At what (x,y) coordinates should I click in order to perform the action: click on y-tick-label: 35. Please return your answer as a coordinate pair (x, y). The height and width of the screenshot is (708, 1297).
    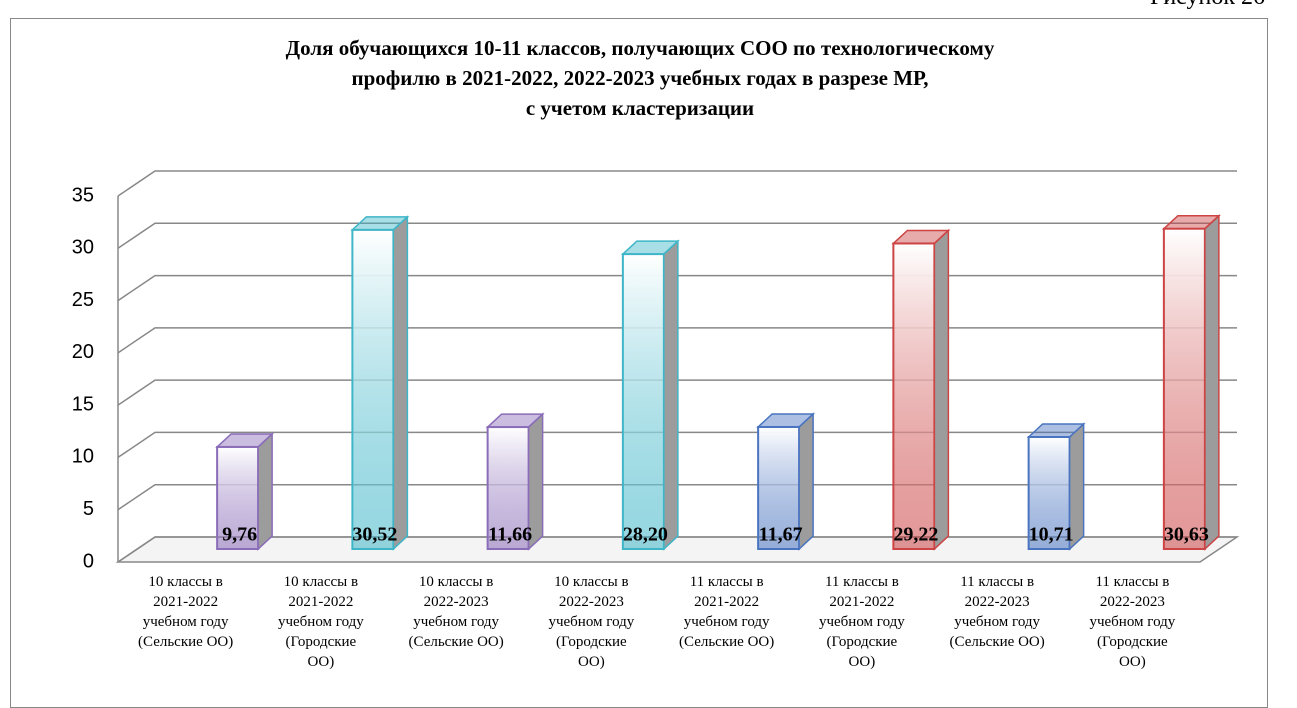
    Looking at the image, I should click on (83, 195).